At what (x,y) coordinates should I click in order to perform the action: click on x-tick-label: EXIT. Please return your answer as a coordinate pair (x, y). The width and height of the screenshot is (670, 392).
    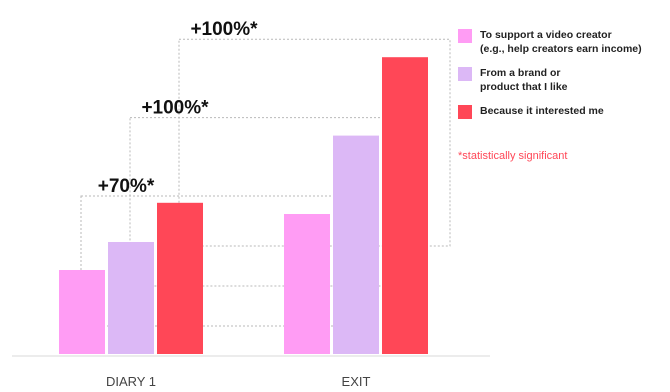
    Looking at the image, I should click on (356, 381).